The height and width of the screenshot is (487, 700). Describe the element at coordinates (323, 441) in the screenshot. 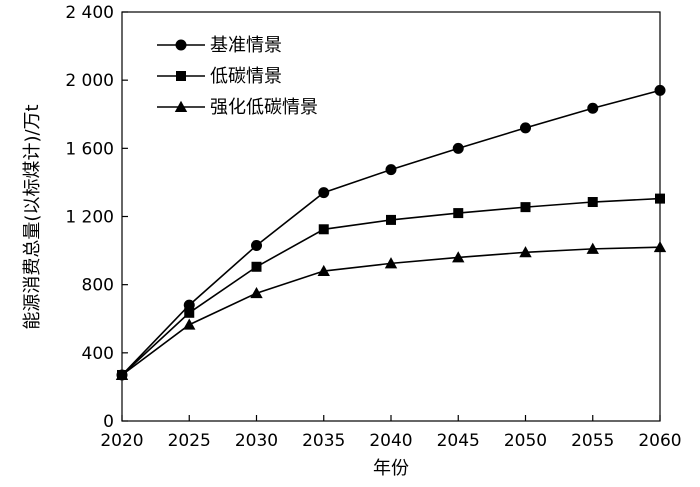

I see `x-tick-label: 2035` at that location.